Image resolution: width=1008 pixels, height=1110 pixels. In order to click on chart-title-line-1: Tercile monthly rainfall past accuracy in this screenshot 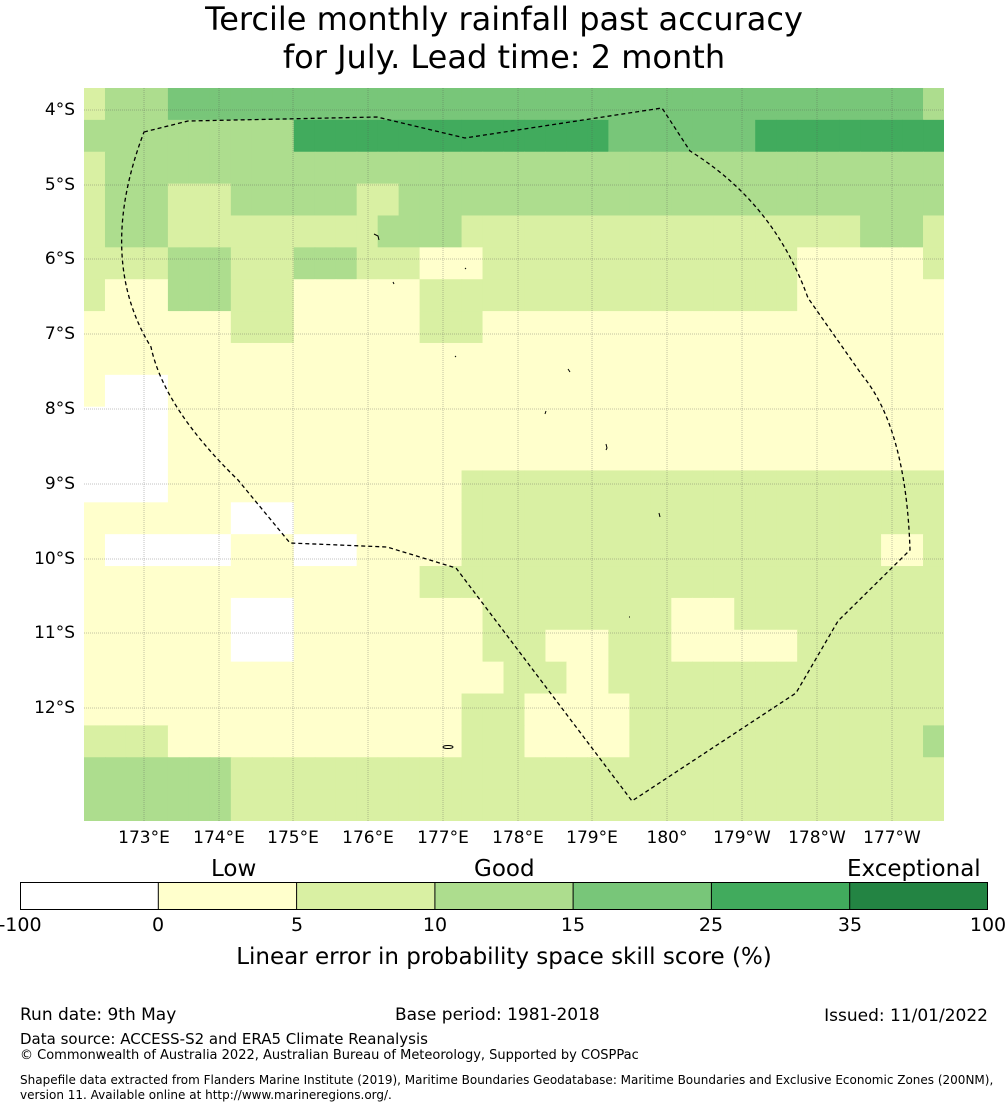, I will do `click(504, 19)`.